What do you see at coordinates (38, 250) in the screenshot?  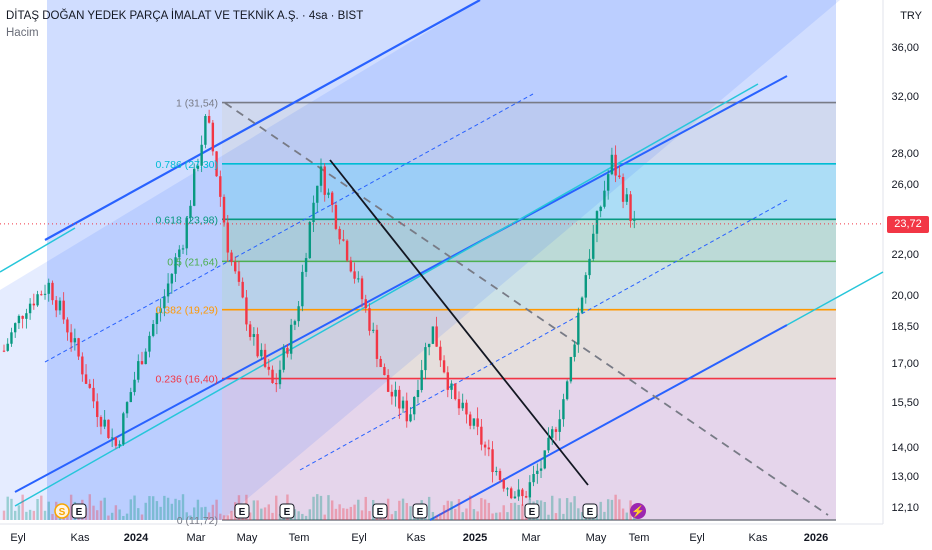 I see `channel-top-ext` at bounding box center [38, 250].